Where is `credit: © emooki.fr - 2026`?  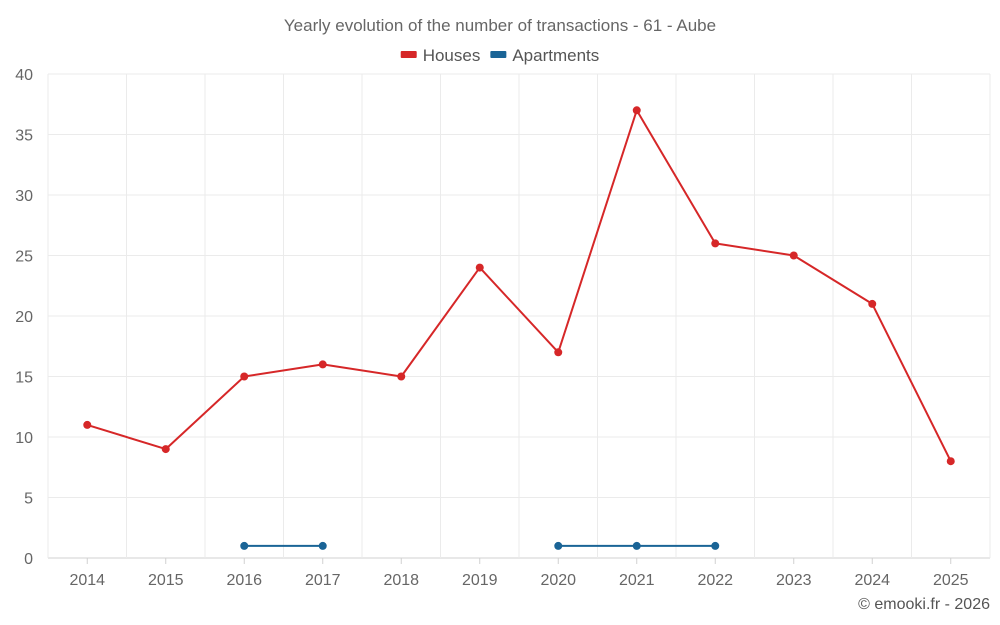 credit: © emooki.fr - 2026 is located at coordinates (924, 604).